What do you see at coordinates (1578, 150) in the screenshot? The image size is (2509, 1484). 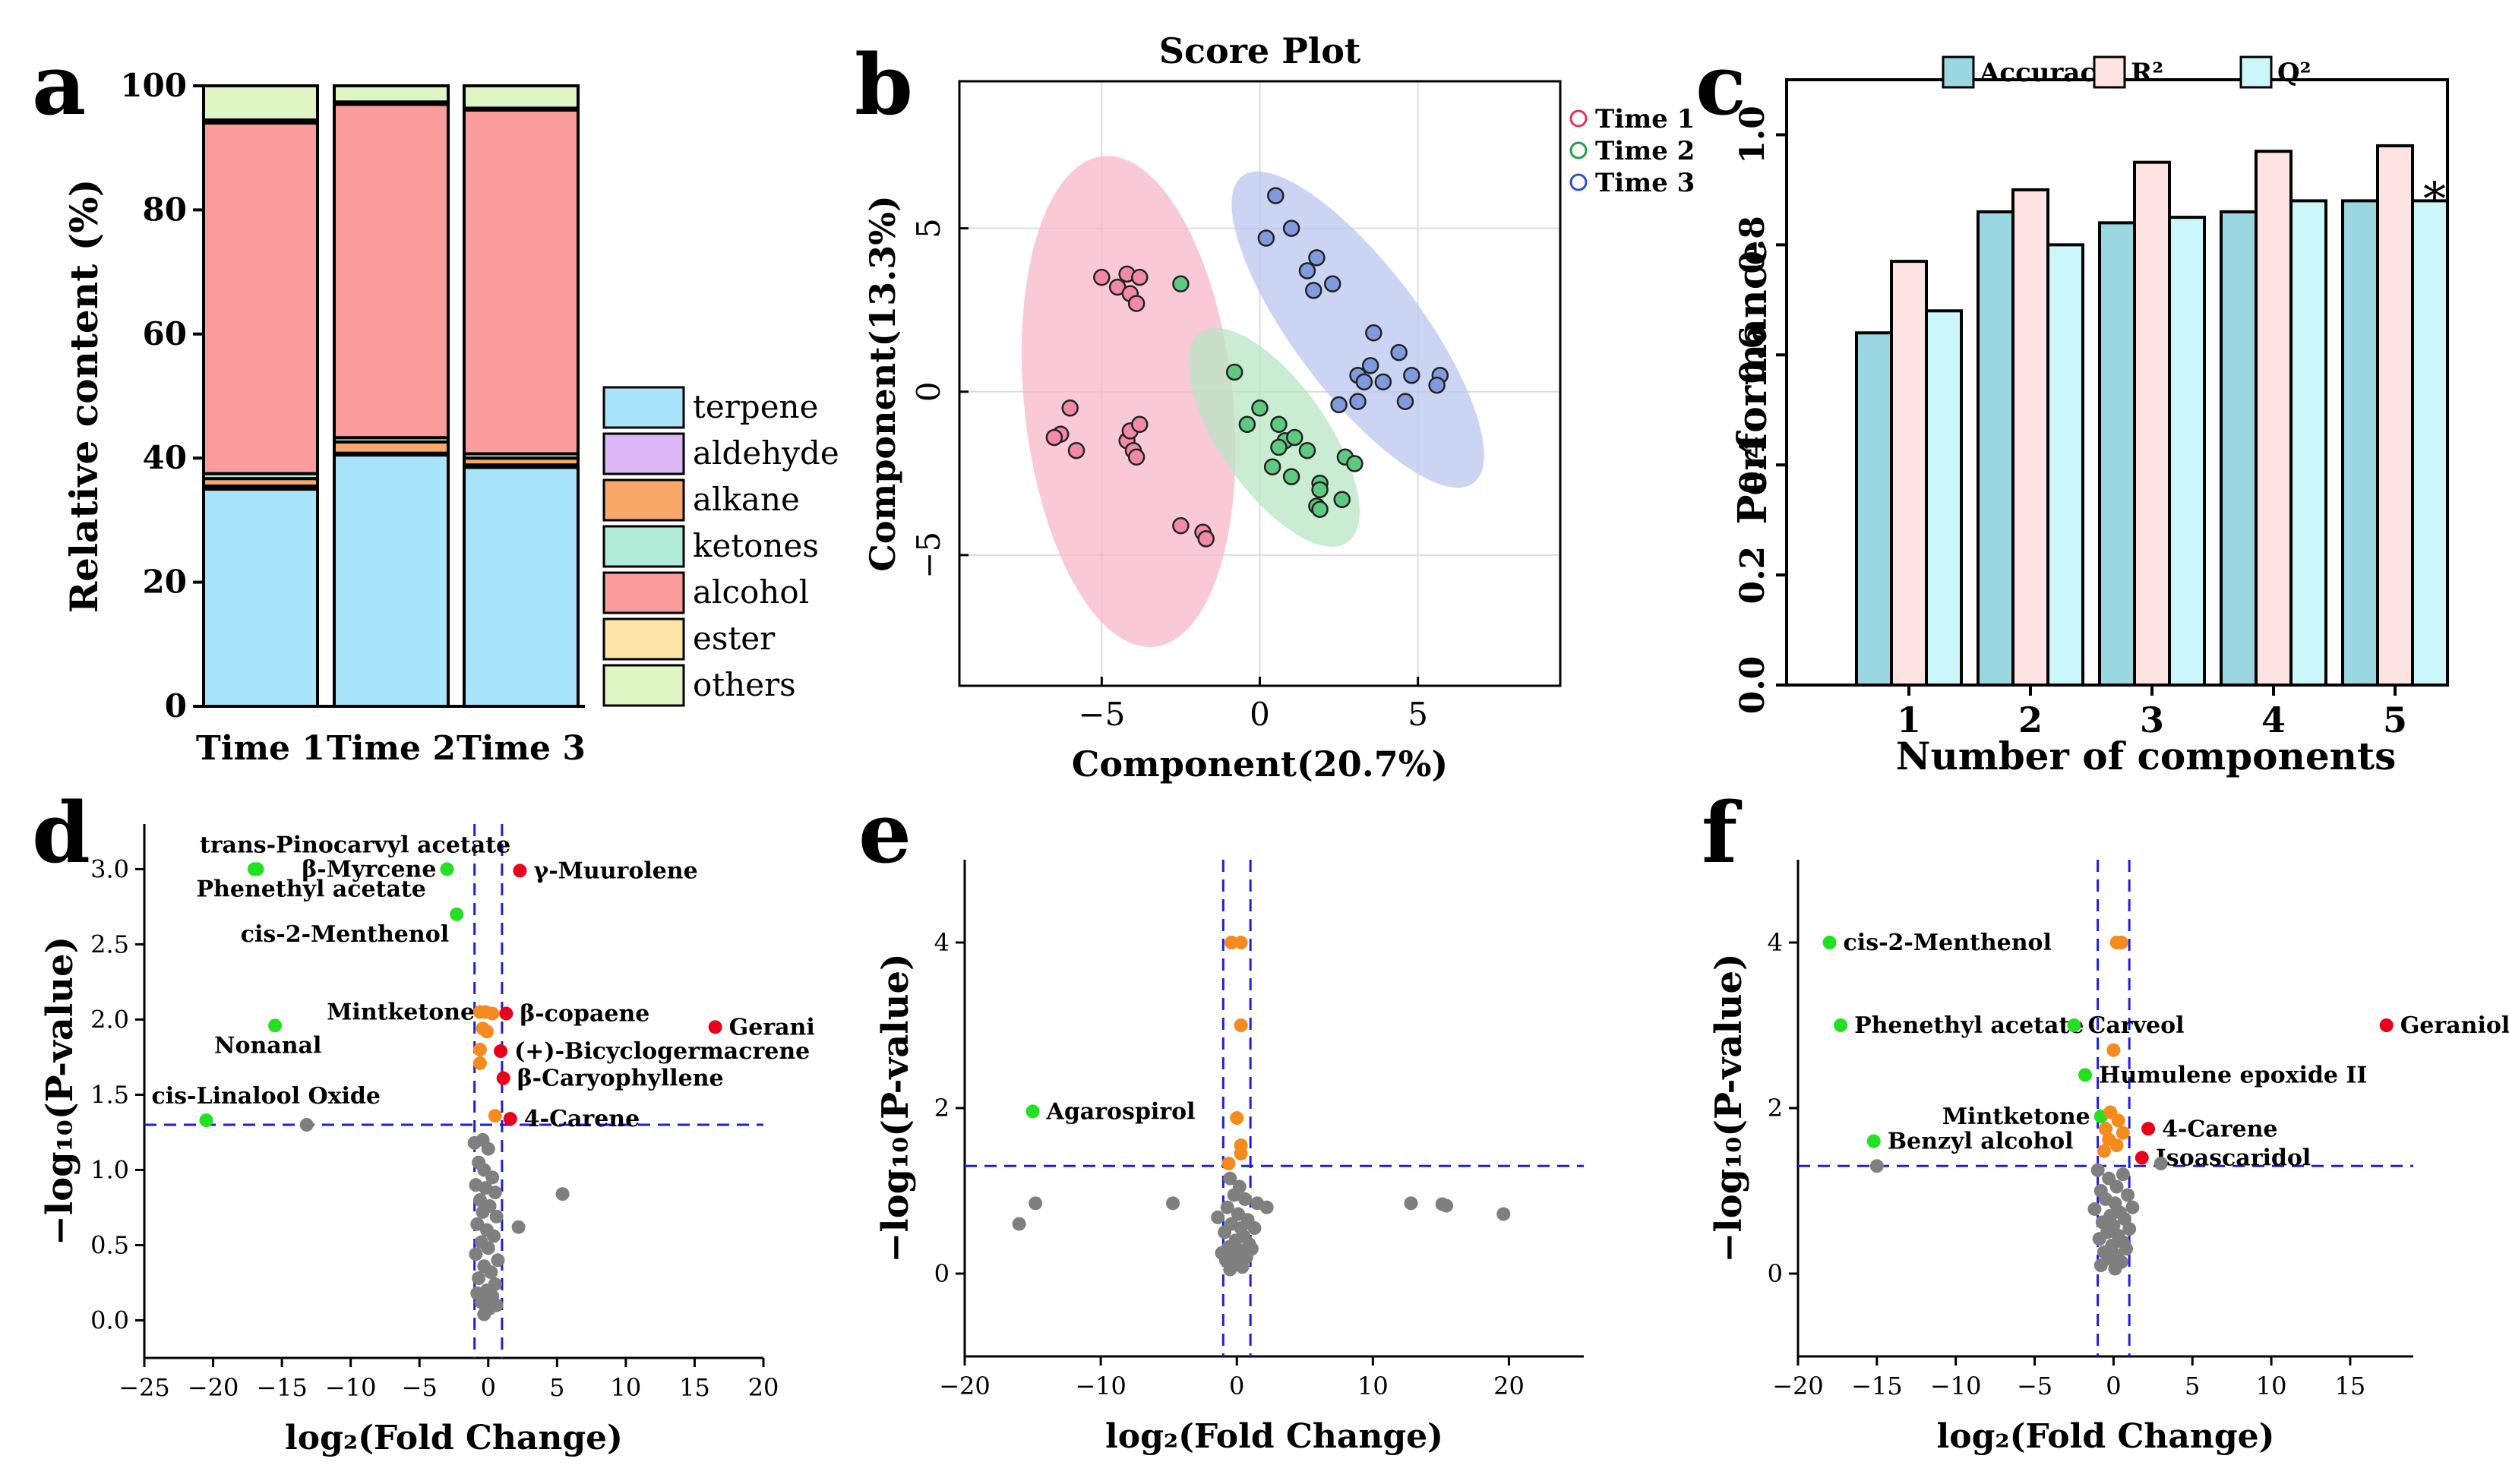 I see `legend-marker` at bounding box center [1578, 150].